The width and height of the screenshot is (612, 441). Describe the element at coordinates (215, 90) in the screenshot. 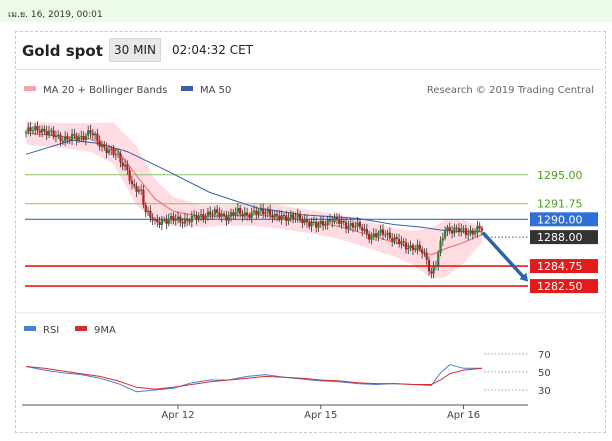

I see `ma50-legend-label: MA 50` at that location.